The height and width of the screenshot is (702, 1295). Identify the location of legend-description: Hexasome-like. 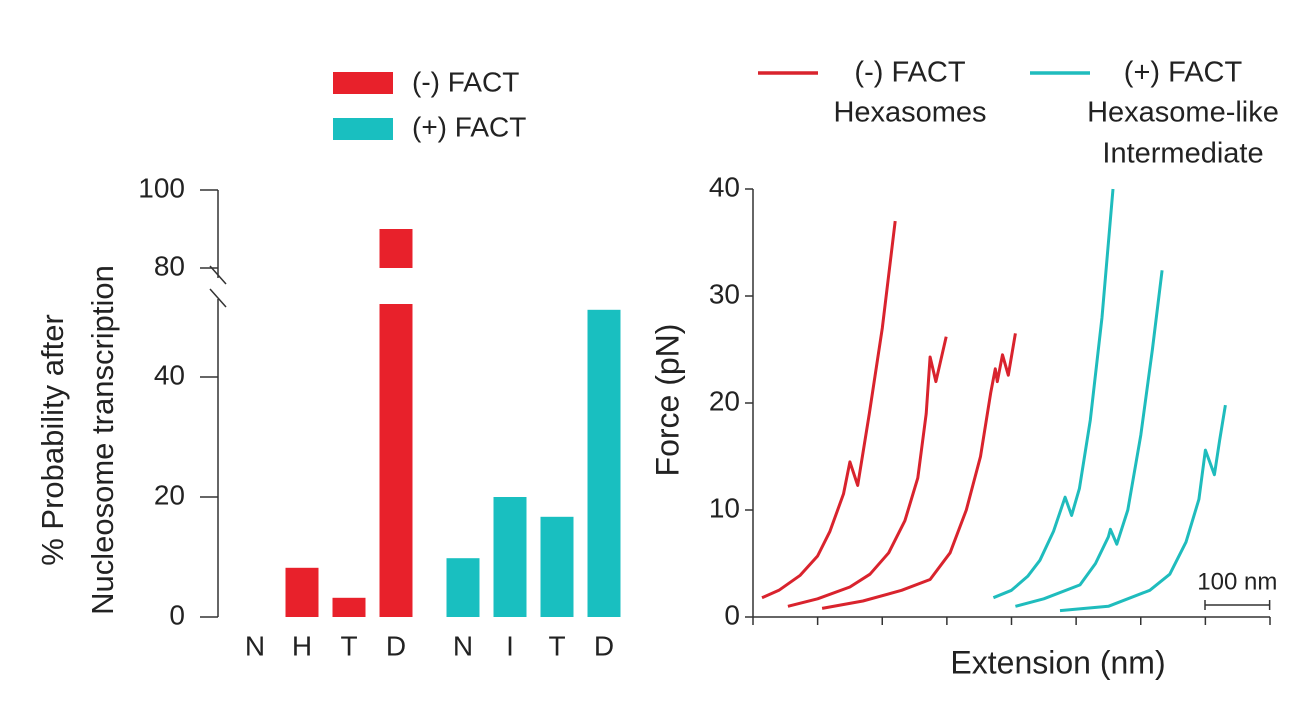
(1183, 113).